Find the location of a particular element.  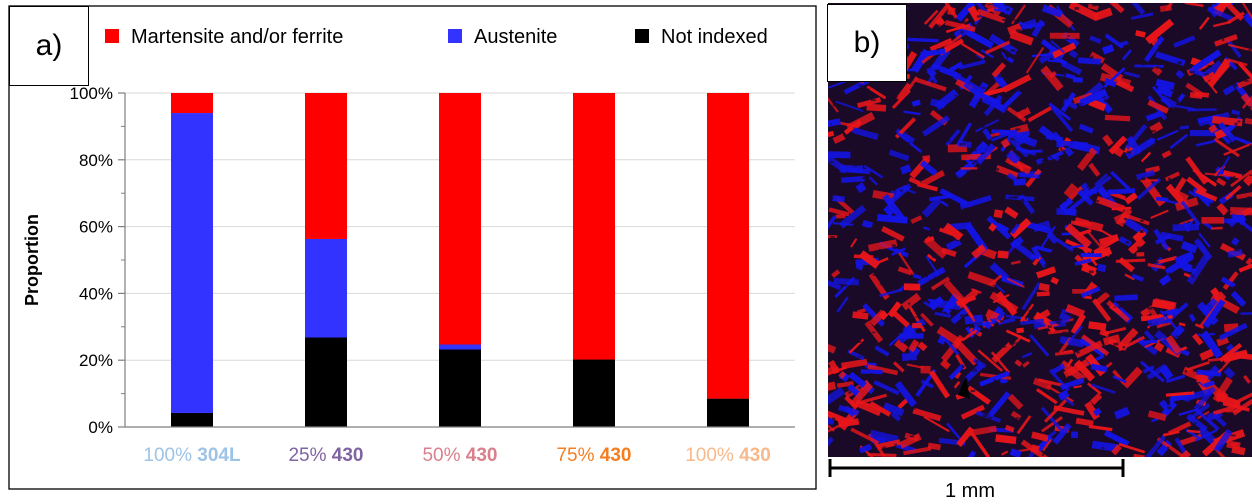

x-tick-label: 25% 430 is located at coordinates (325, 455).